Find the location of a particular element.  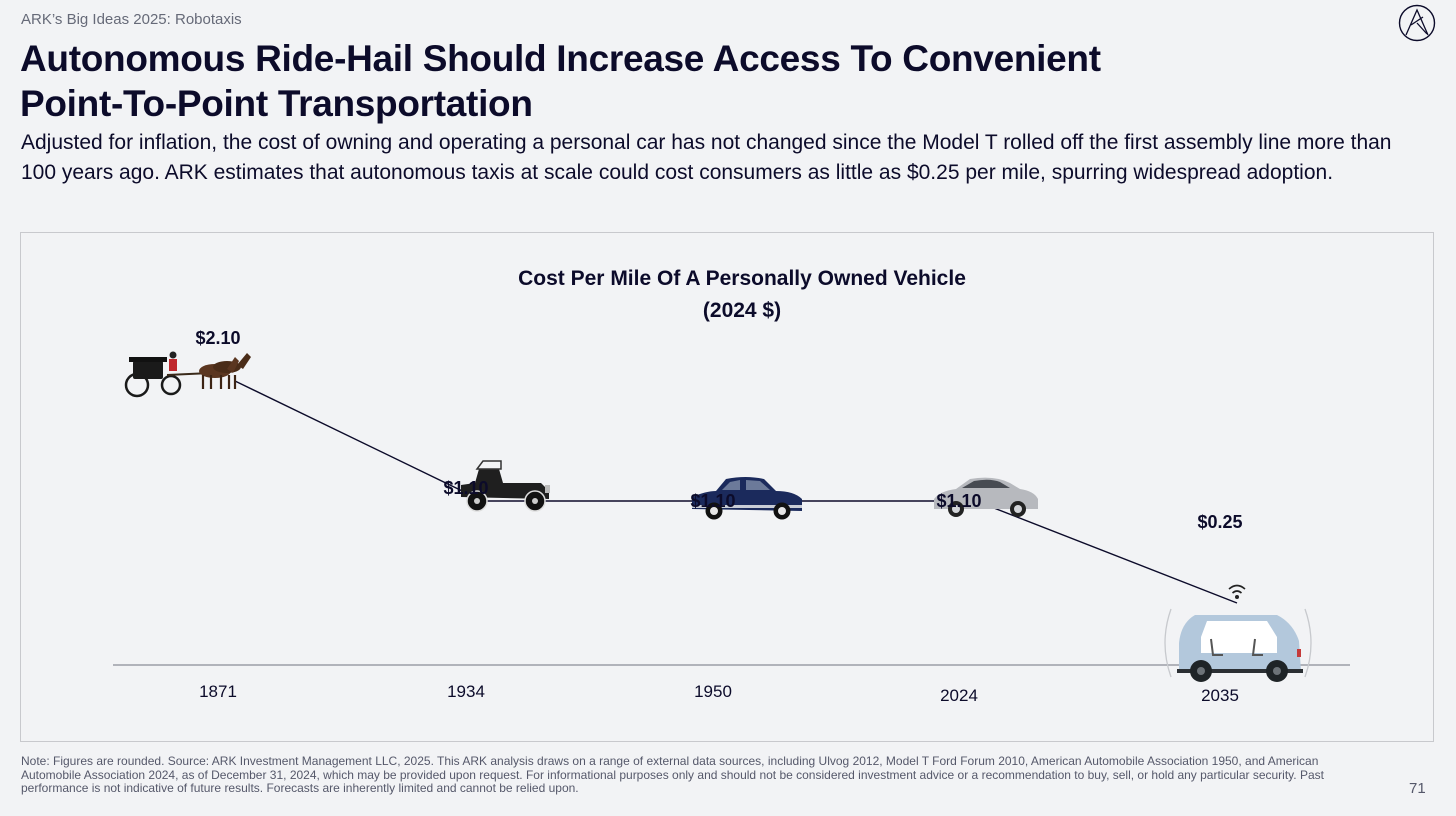

modern-sedan-icon is located at coordinates (986, 497).